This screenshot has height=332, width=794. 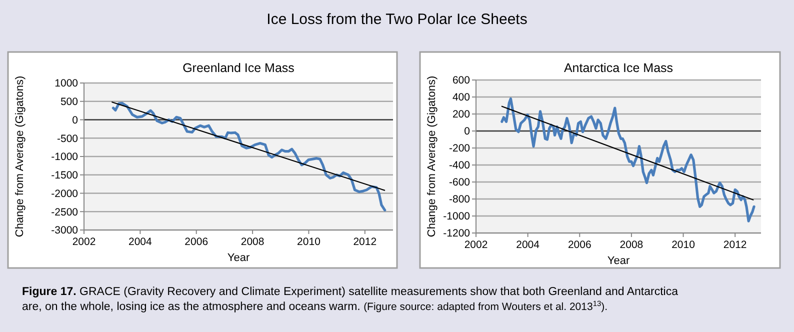 What do you see at coordinates (350, 299) in the screenshot?
I see `text: Figure 17. GRACE (Gravity Recovery and Climate Experiment) satellite measurements show that both Greenland and Antarctica are, on the whole, losing ice as the atmosphere and oceans warm. (Figure source: adapted from Wouters et al. 2013$^{13}$).` at bounding box center [350, 299].